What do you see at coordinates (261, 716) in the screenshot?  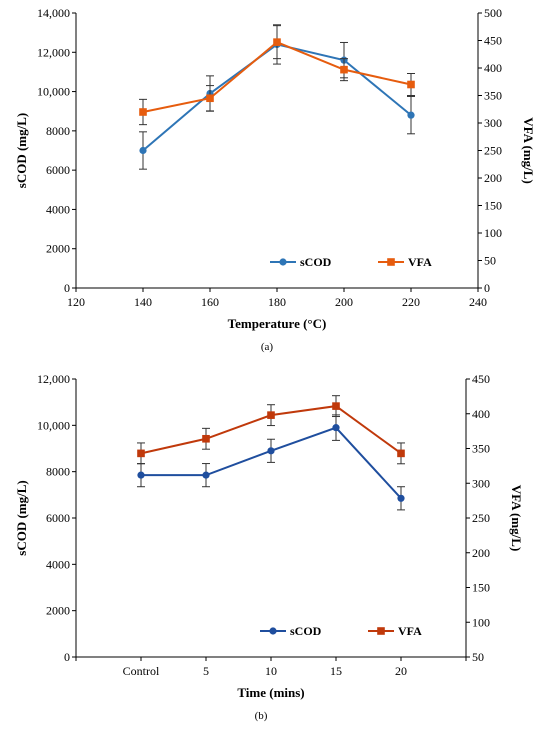 I see `panel-caption: (b)` at bounding box center [261, 716].